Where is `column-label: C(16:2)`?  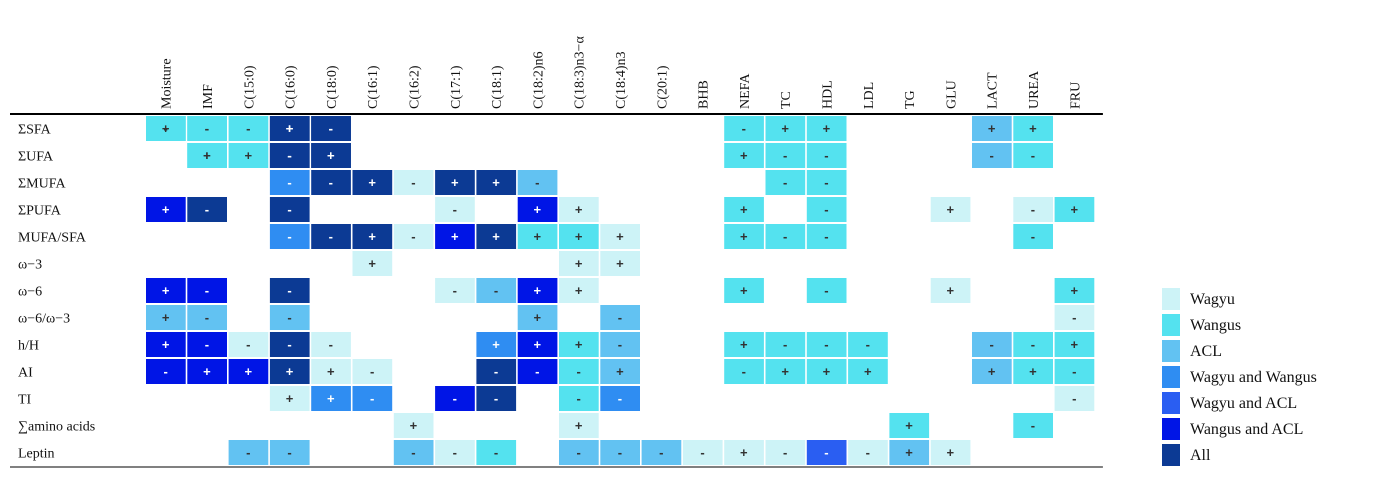 column-label: C(16:2) is located at coordinates (414, 87).